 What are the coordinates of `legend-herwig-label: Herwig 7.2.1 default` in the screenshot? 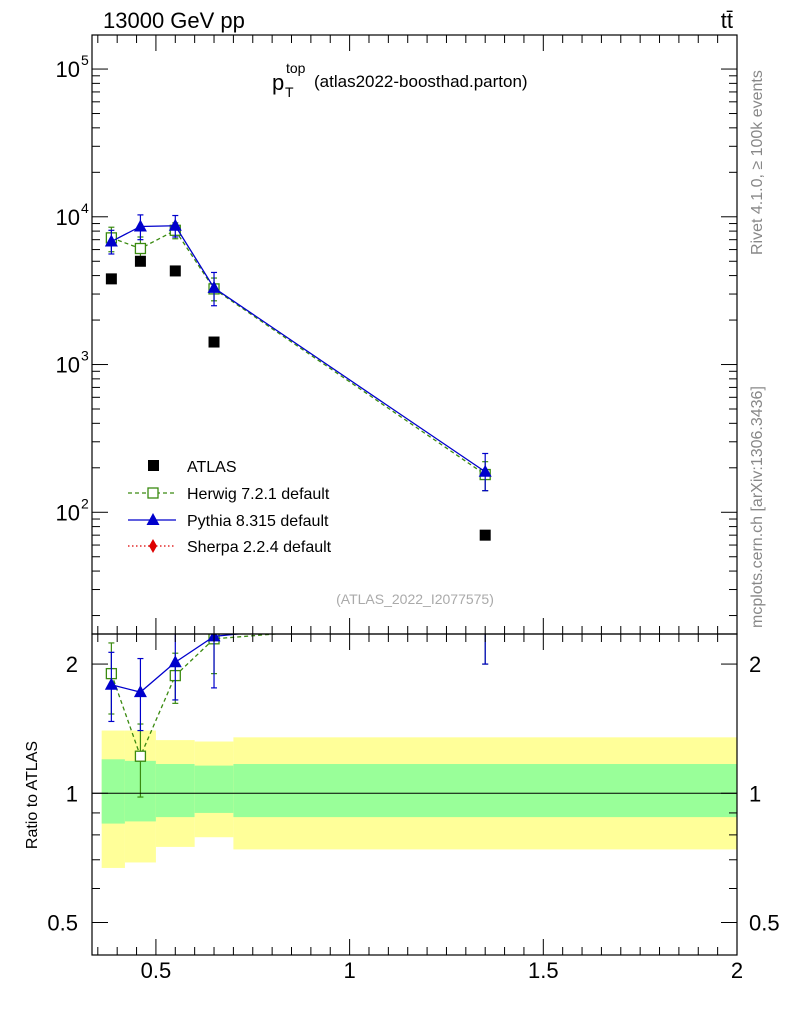 It's located at (258, 494).